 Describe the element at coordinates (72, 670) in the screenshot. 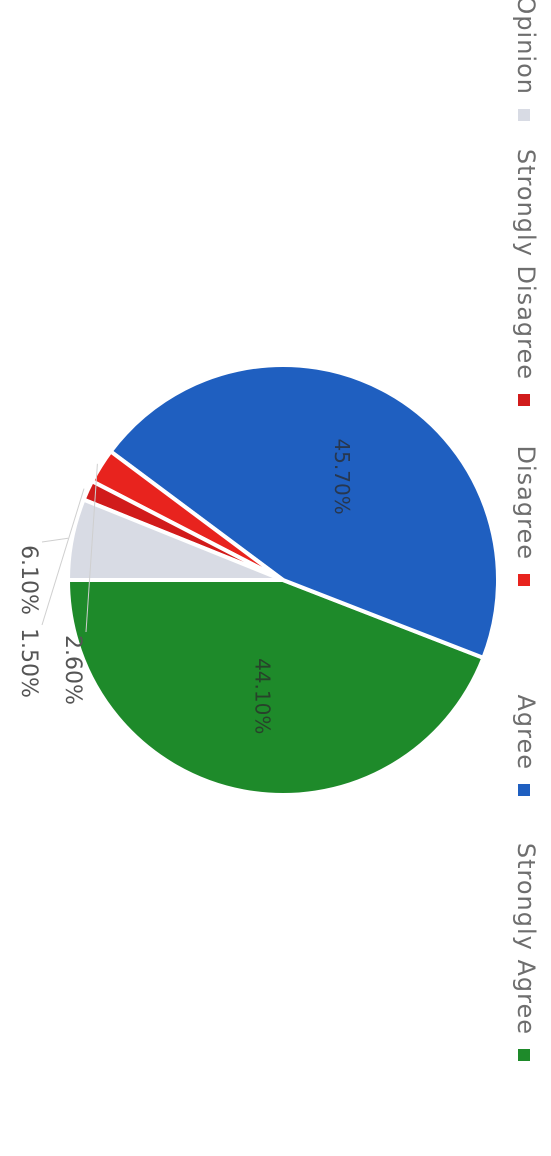

I see `callout-label-disagree: 2.60%` at that location.